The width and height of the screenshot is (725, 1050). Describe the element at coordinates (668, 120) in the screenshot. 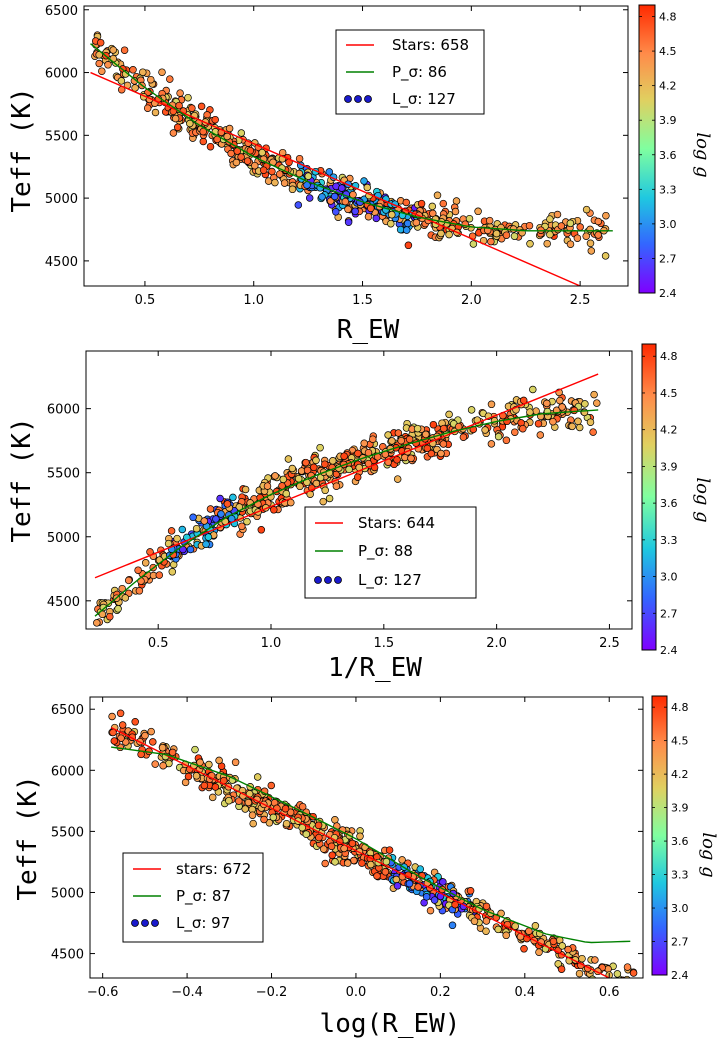

I see `colorbar-tick-label: 3.9` at that location.